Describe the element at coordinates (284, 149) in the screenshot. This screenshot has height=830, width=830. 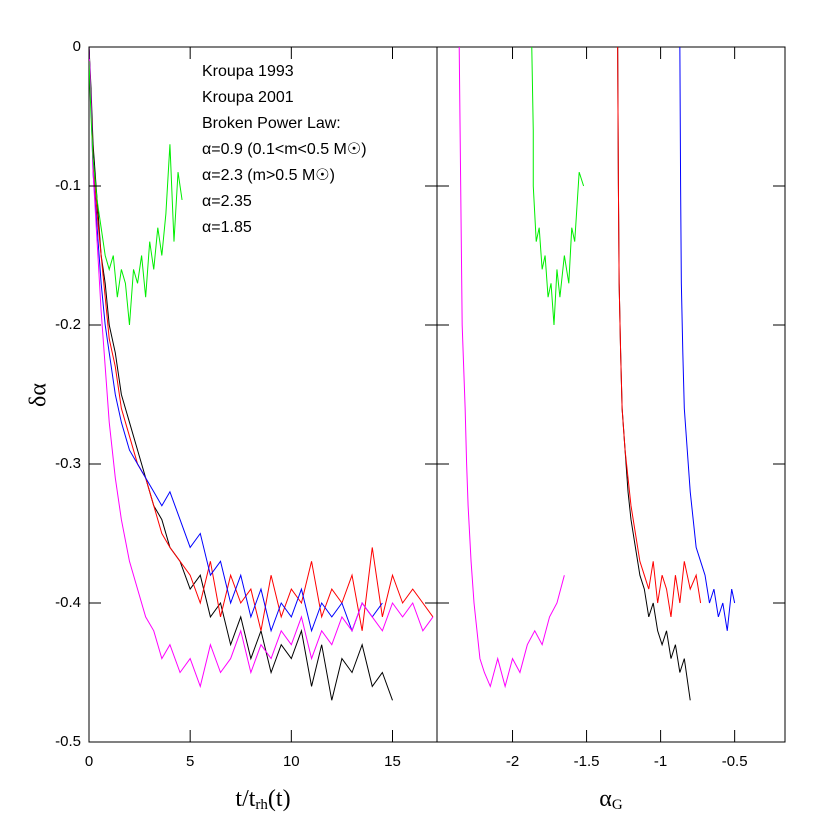
I see `legend-description: α=0.9 (0.1<m<0.5 M☉)` at that location.